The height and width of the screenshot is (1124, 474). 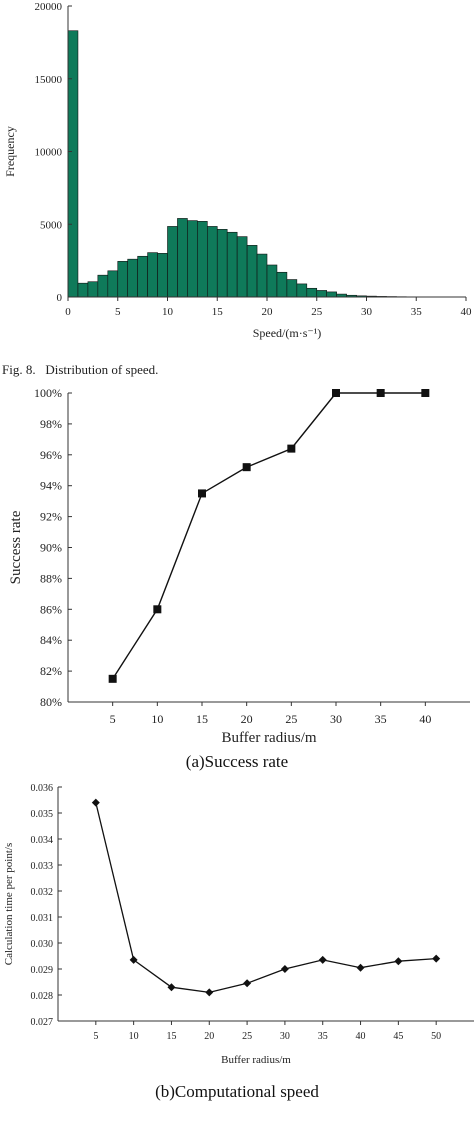 I want to click on y-tick-label: 84%, so click(x=51, y=640).